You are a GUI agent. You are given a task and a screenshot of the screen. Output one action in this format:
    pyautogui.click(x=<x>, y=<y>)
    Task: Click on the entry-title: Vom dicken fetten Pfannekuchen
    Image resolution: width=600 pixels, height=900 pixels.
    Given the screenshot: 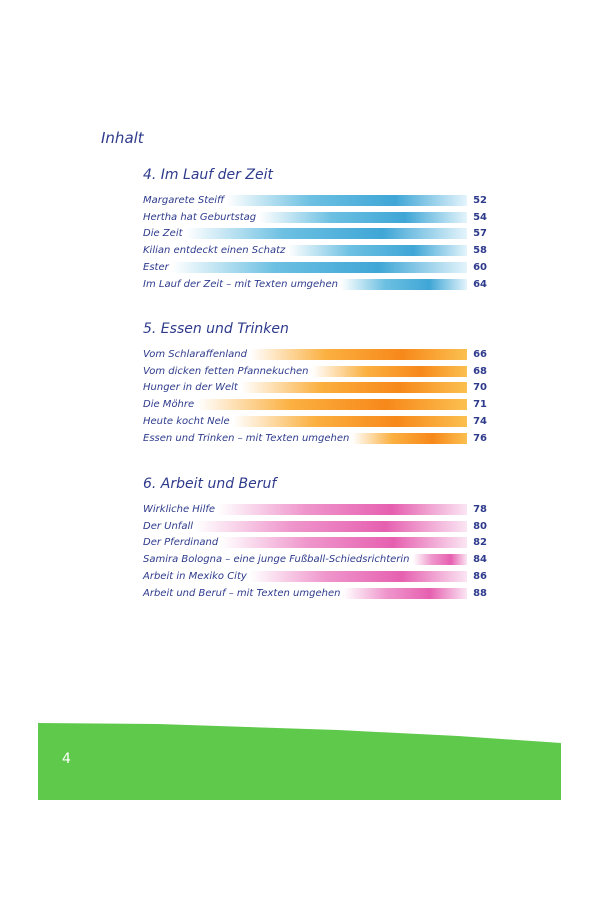 What is the action you would take?
    pyautogui.click(x=226, y=371)
    